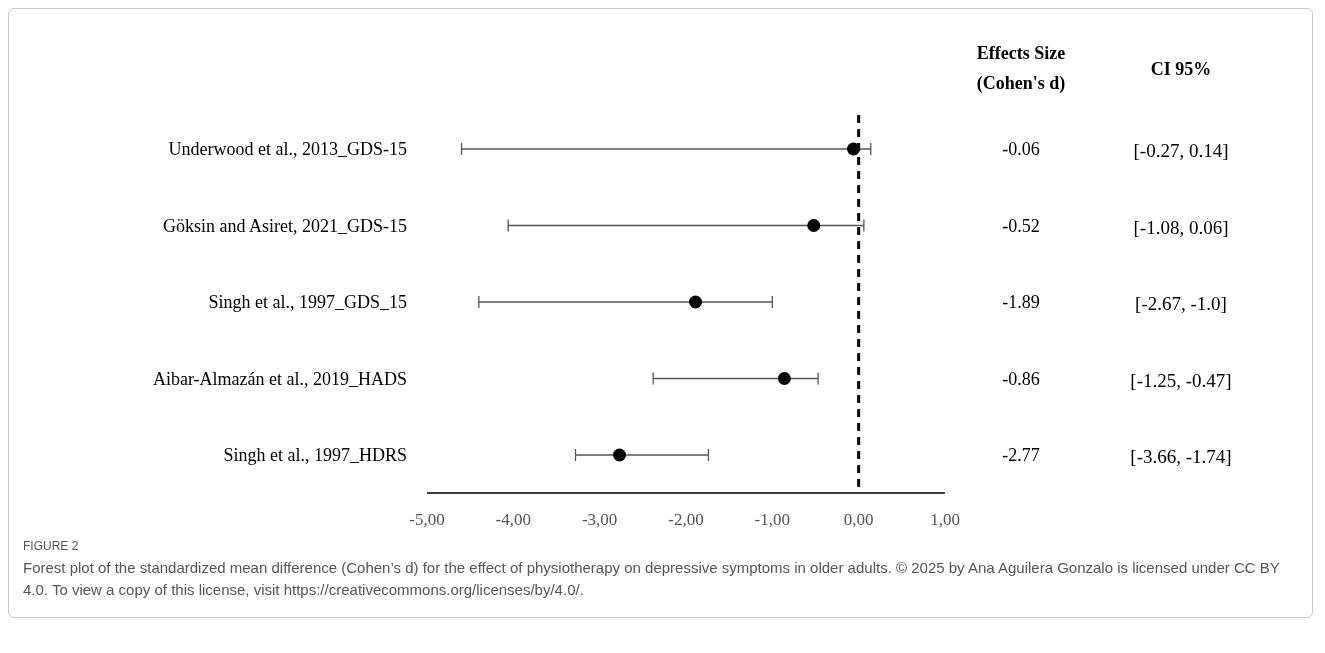 This screenshot has height=653, width=1325. I want to click on data-label: -2.77, so click(1021, 455).